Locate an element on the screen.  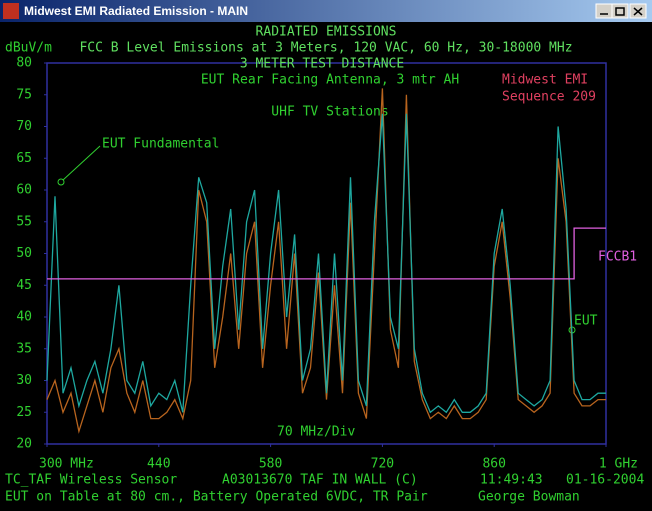
y-tick-label: 30 is located at coordinates (24, 380).